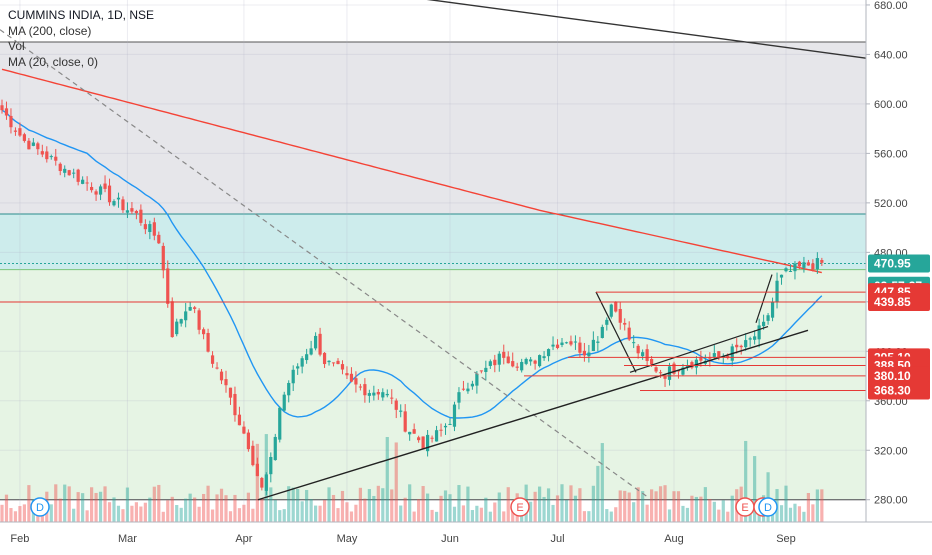  What do you see at coordinates (520, 507) in the screenshot?
I see `event-marker-e: E` at bounding box center [520, 507].